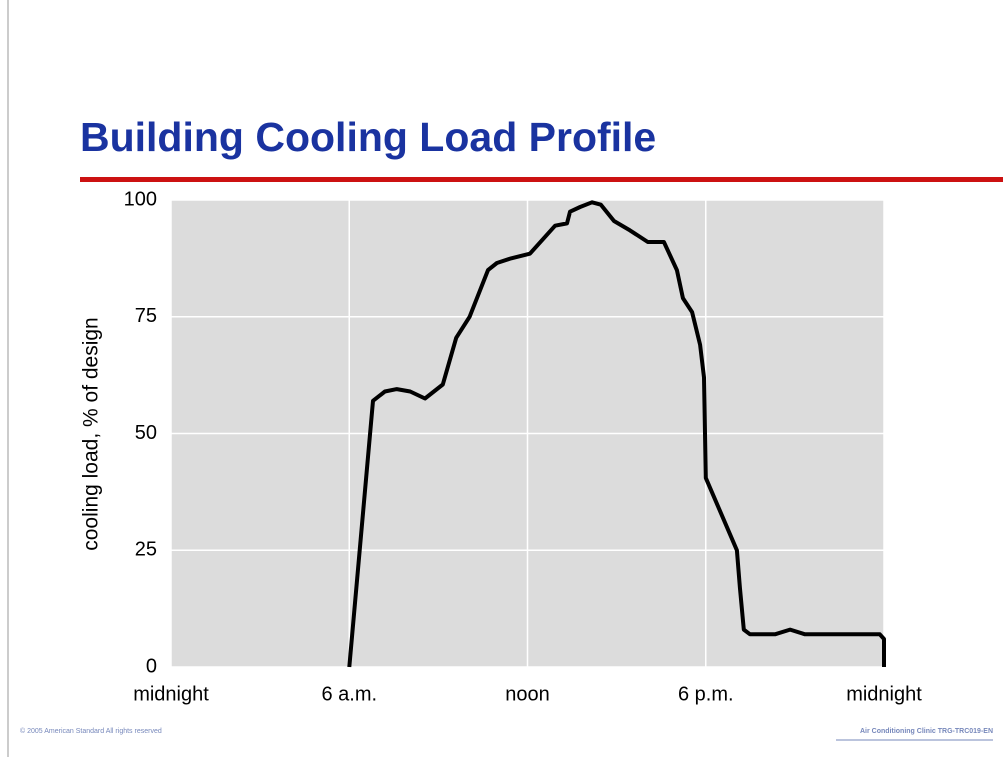 The width and height of the screenshot is (1003, 757). I want to click on y-tick-label: 75, so click(146, 316).